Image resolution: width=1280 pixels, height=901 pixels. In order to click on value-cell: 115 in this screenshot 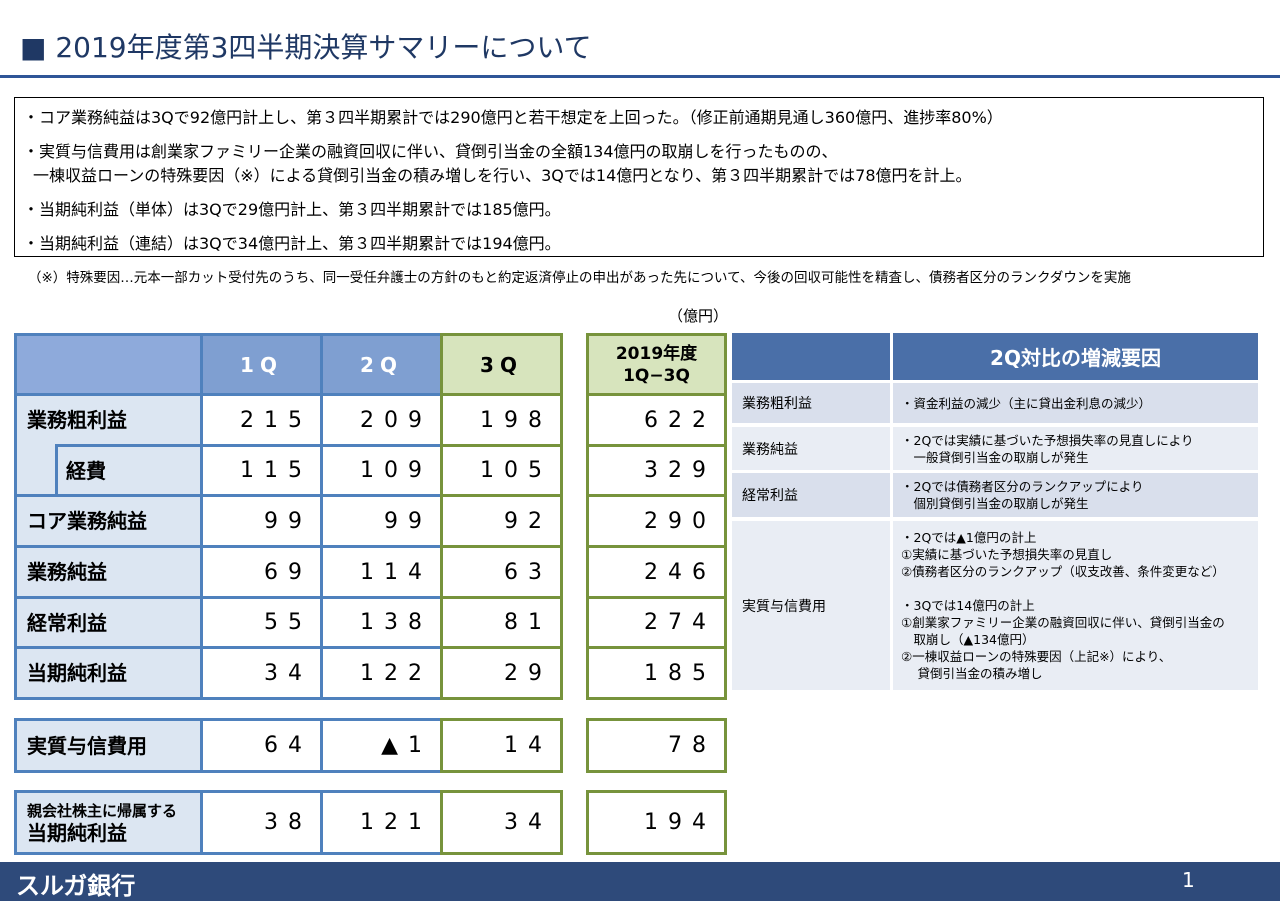, I will do `click(261, 470)`.